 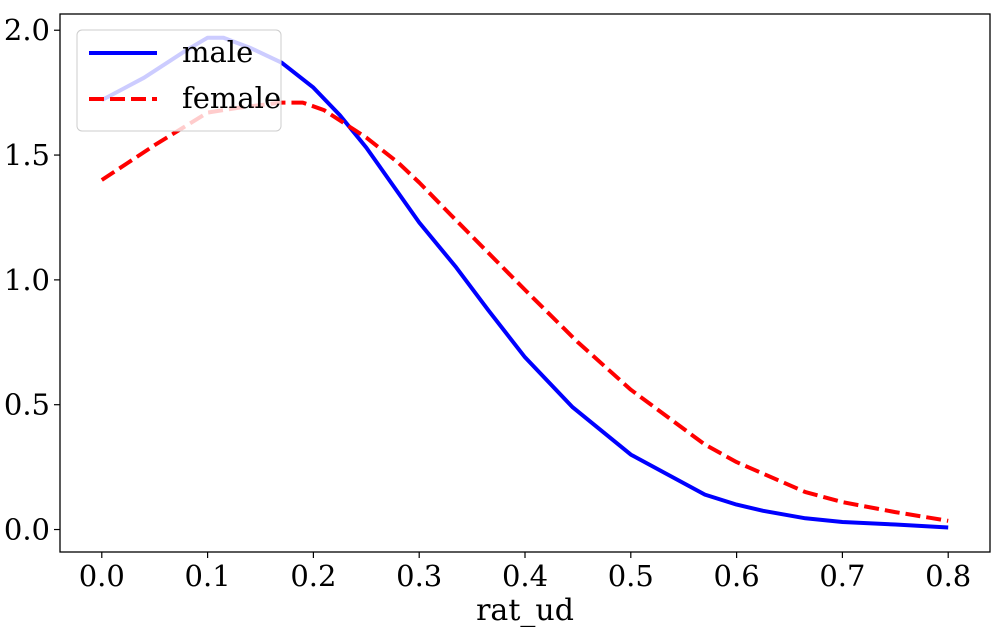 What do you see at coordinates (313, 576) in the screenshot?
I see `x-tick-label: 0.2` at bounding box center [313, 576].